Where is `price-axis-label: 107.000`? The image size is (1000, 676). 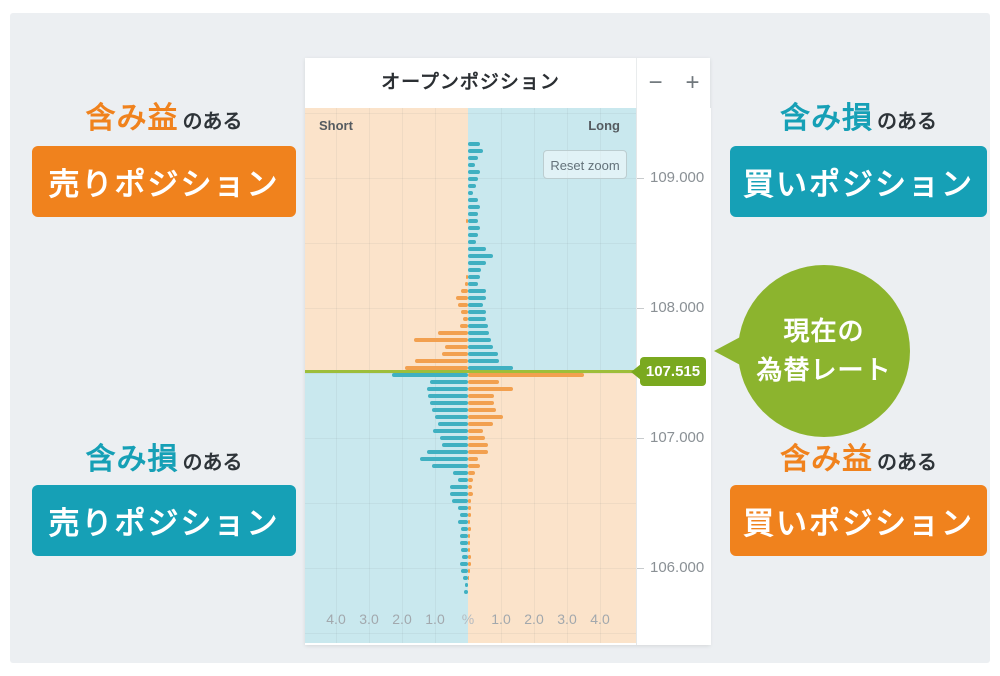
price-axis-label: 107.000 is located at coordinates (677, 437).